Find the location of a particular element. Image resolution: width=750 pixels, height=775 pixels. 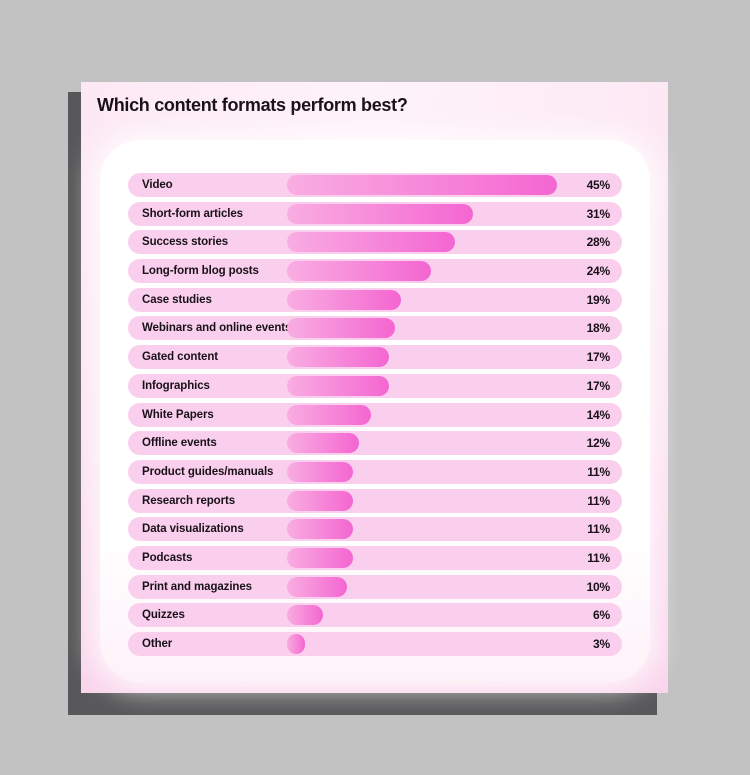

category-label: Quizzes is located at coordinates (163, 615).